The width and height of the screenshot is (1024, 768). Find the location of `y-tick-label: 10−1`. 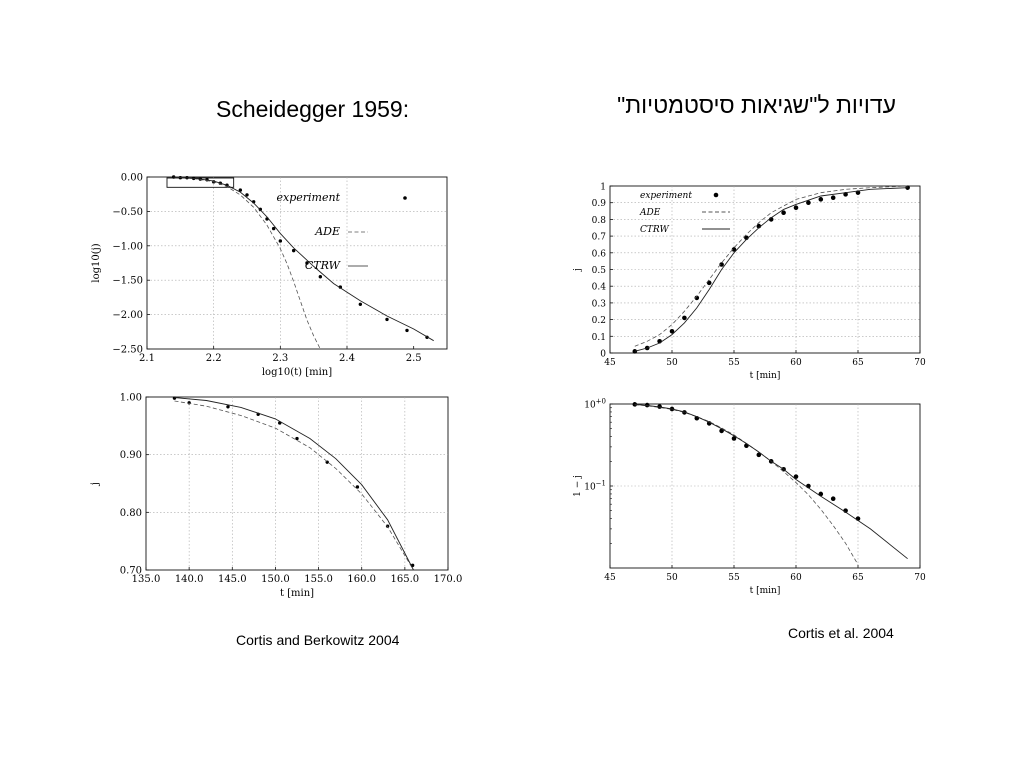

y-tick-label: 10−1 is located at coordinates (595, 486).